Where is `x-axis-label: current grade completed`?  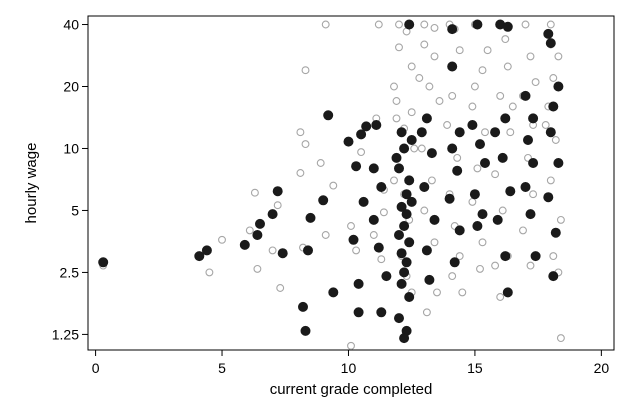
x-axis-label: current grade completed is located at coordinates (351, 389).